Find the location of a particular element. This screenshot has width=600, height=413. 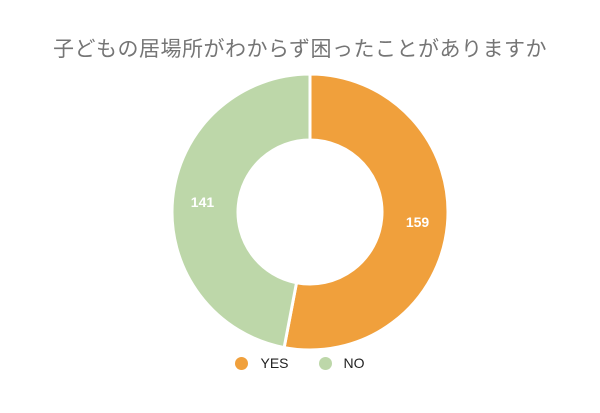

legend-item-yes: YES is located at coordinates (262, 363).